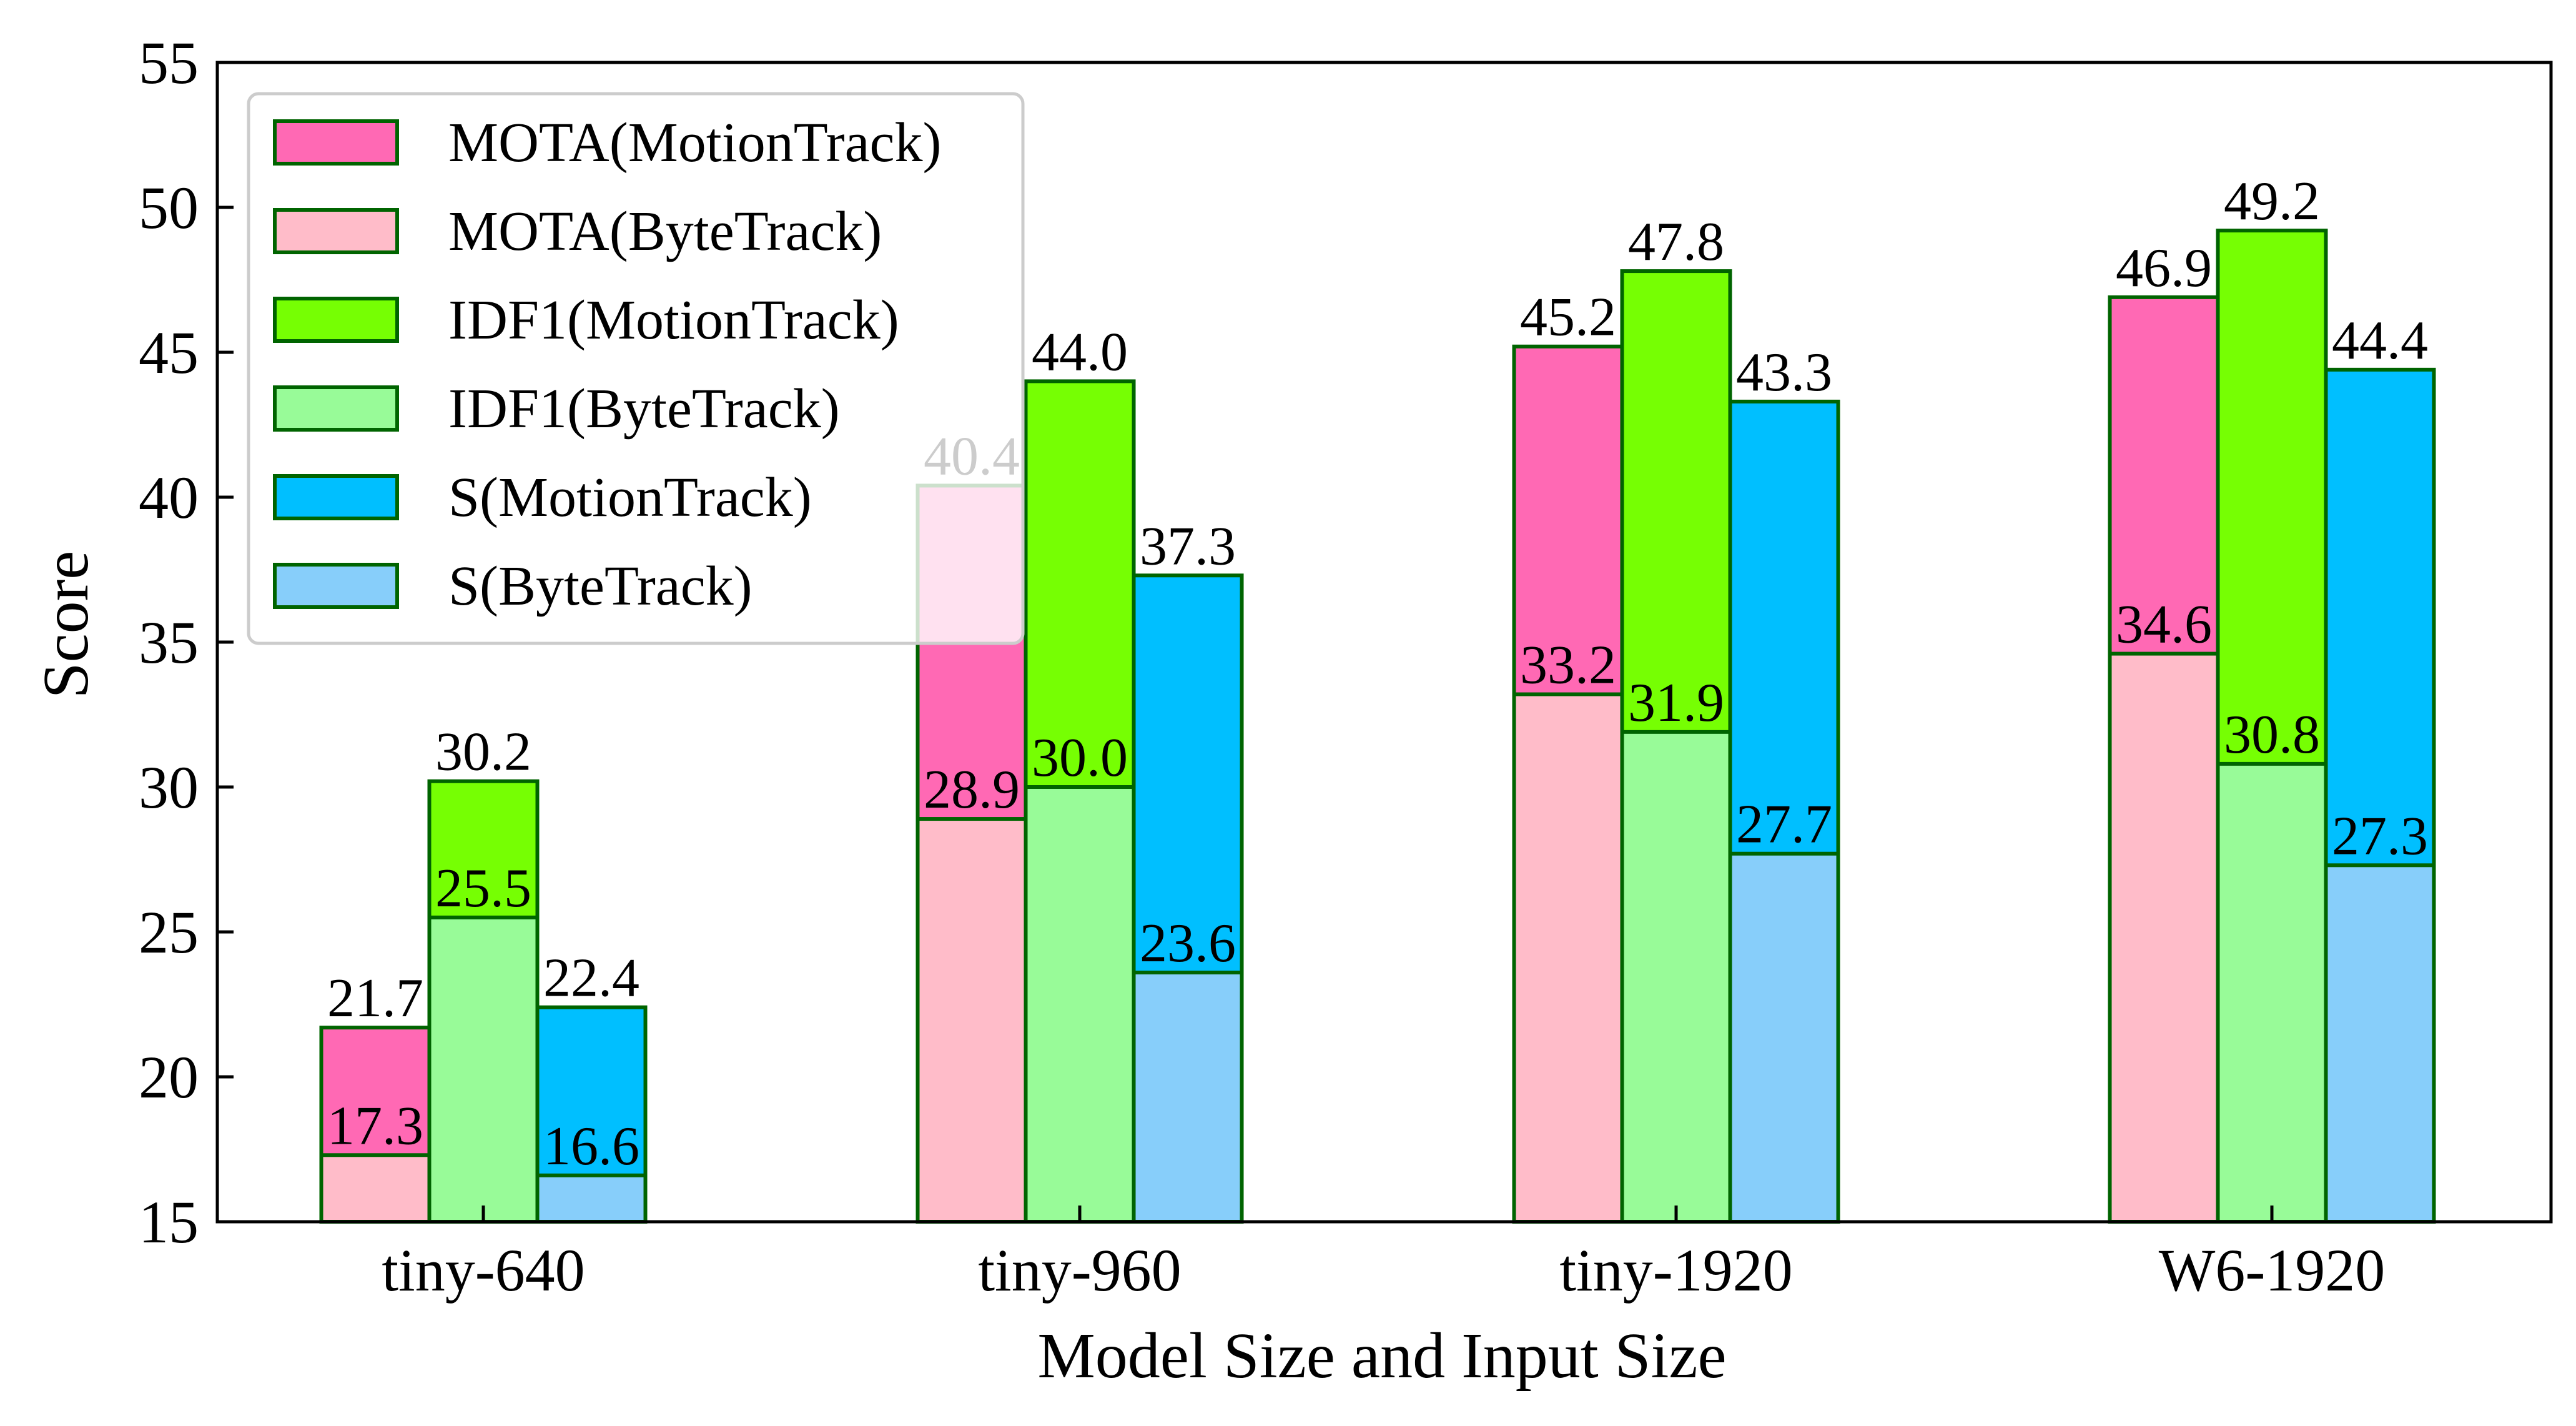 The image size is (2576, 1426). Describe the element at coordinates (169, 207) in the screenshot. I see `y-tick-label-50: 50` at that location.